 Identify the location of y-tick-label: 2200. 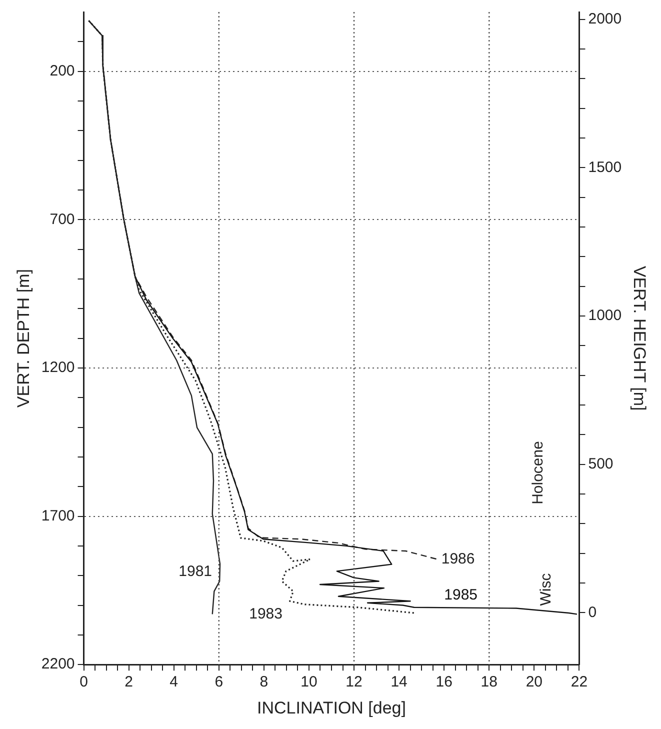
(58, 664).